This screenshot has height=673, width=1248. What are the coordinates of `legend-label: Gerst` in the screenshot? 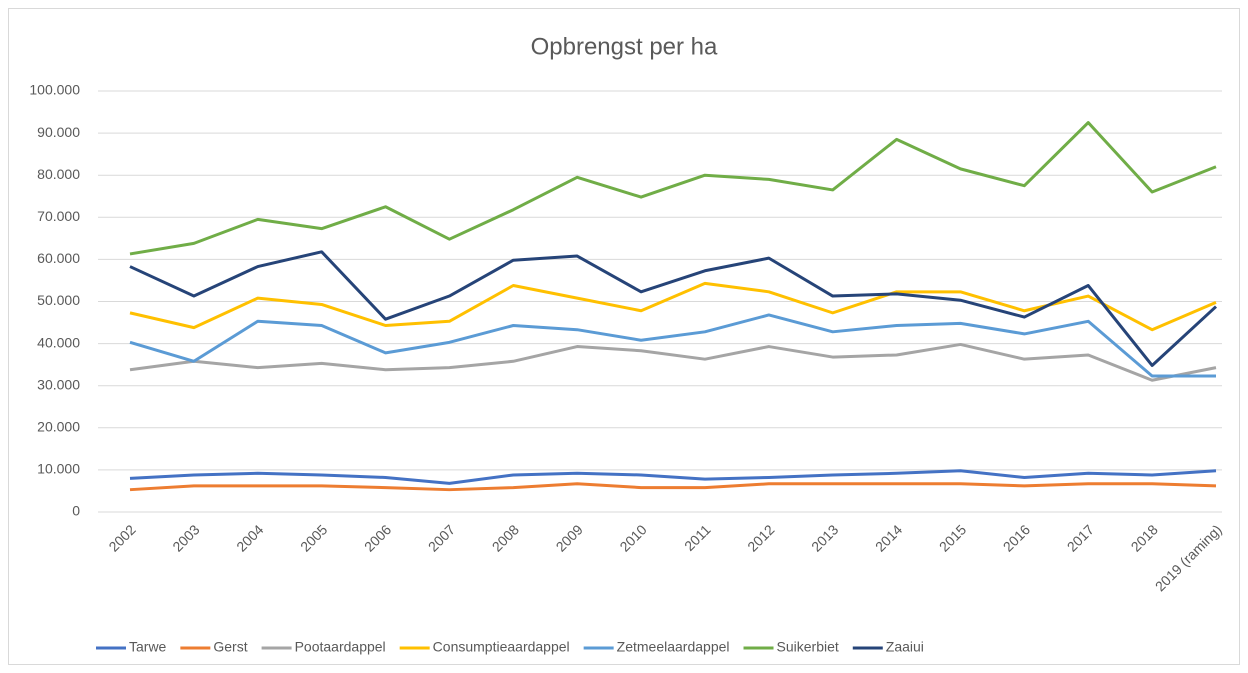 It's located at (230, 647).